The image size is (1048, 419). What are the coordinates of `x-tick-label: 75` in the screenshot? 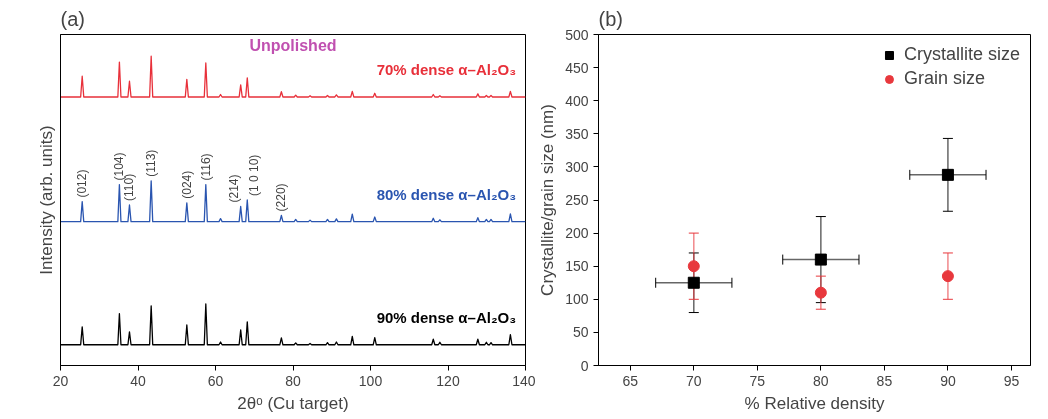 It's located at (757, 380).